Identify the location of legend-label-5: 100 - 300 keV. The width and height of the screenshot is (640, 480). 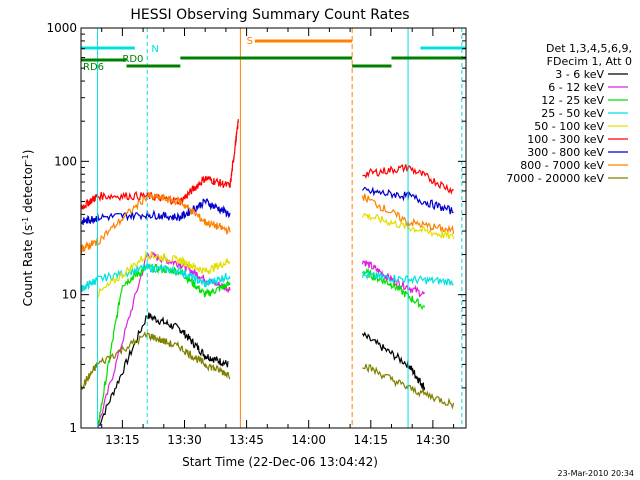
(565, 139).